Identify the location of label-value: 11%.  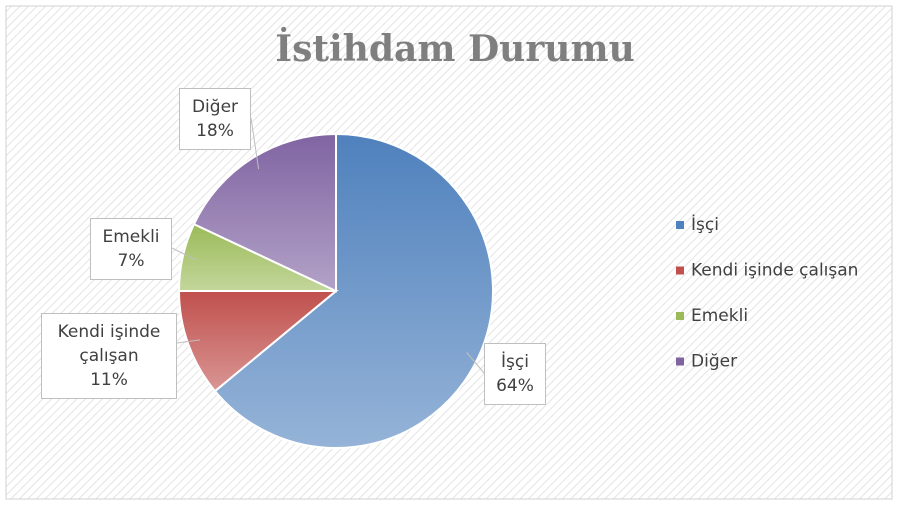
(109, 380).